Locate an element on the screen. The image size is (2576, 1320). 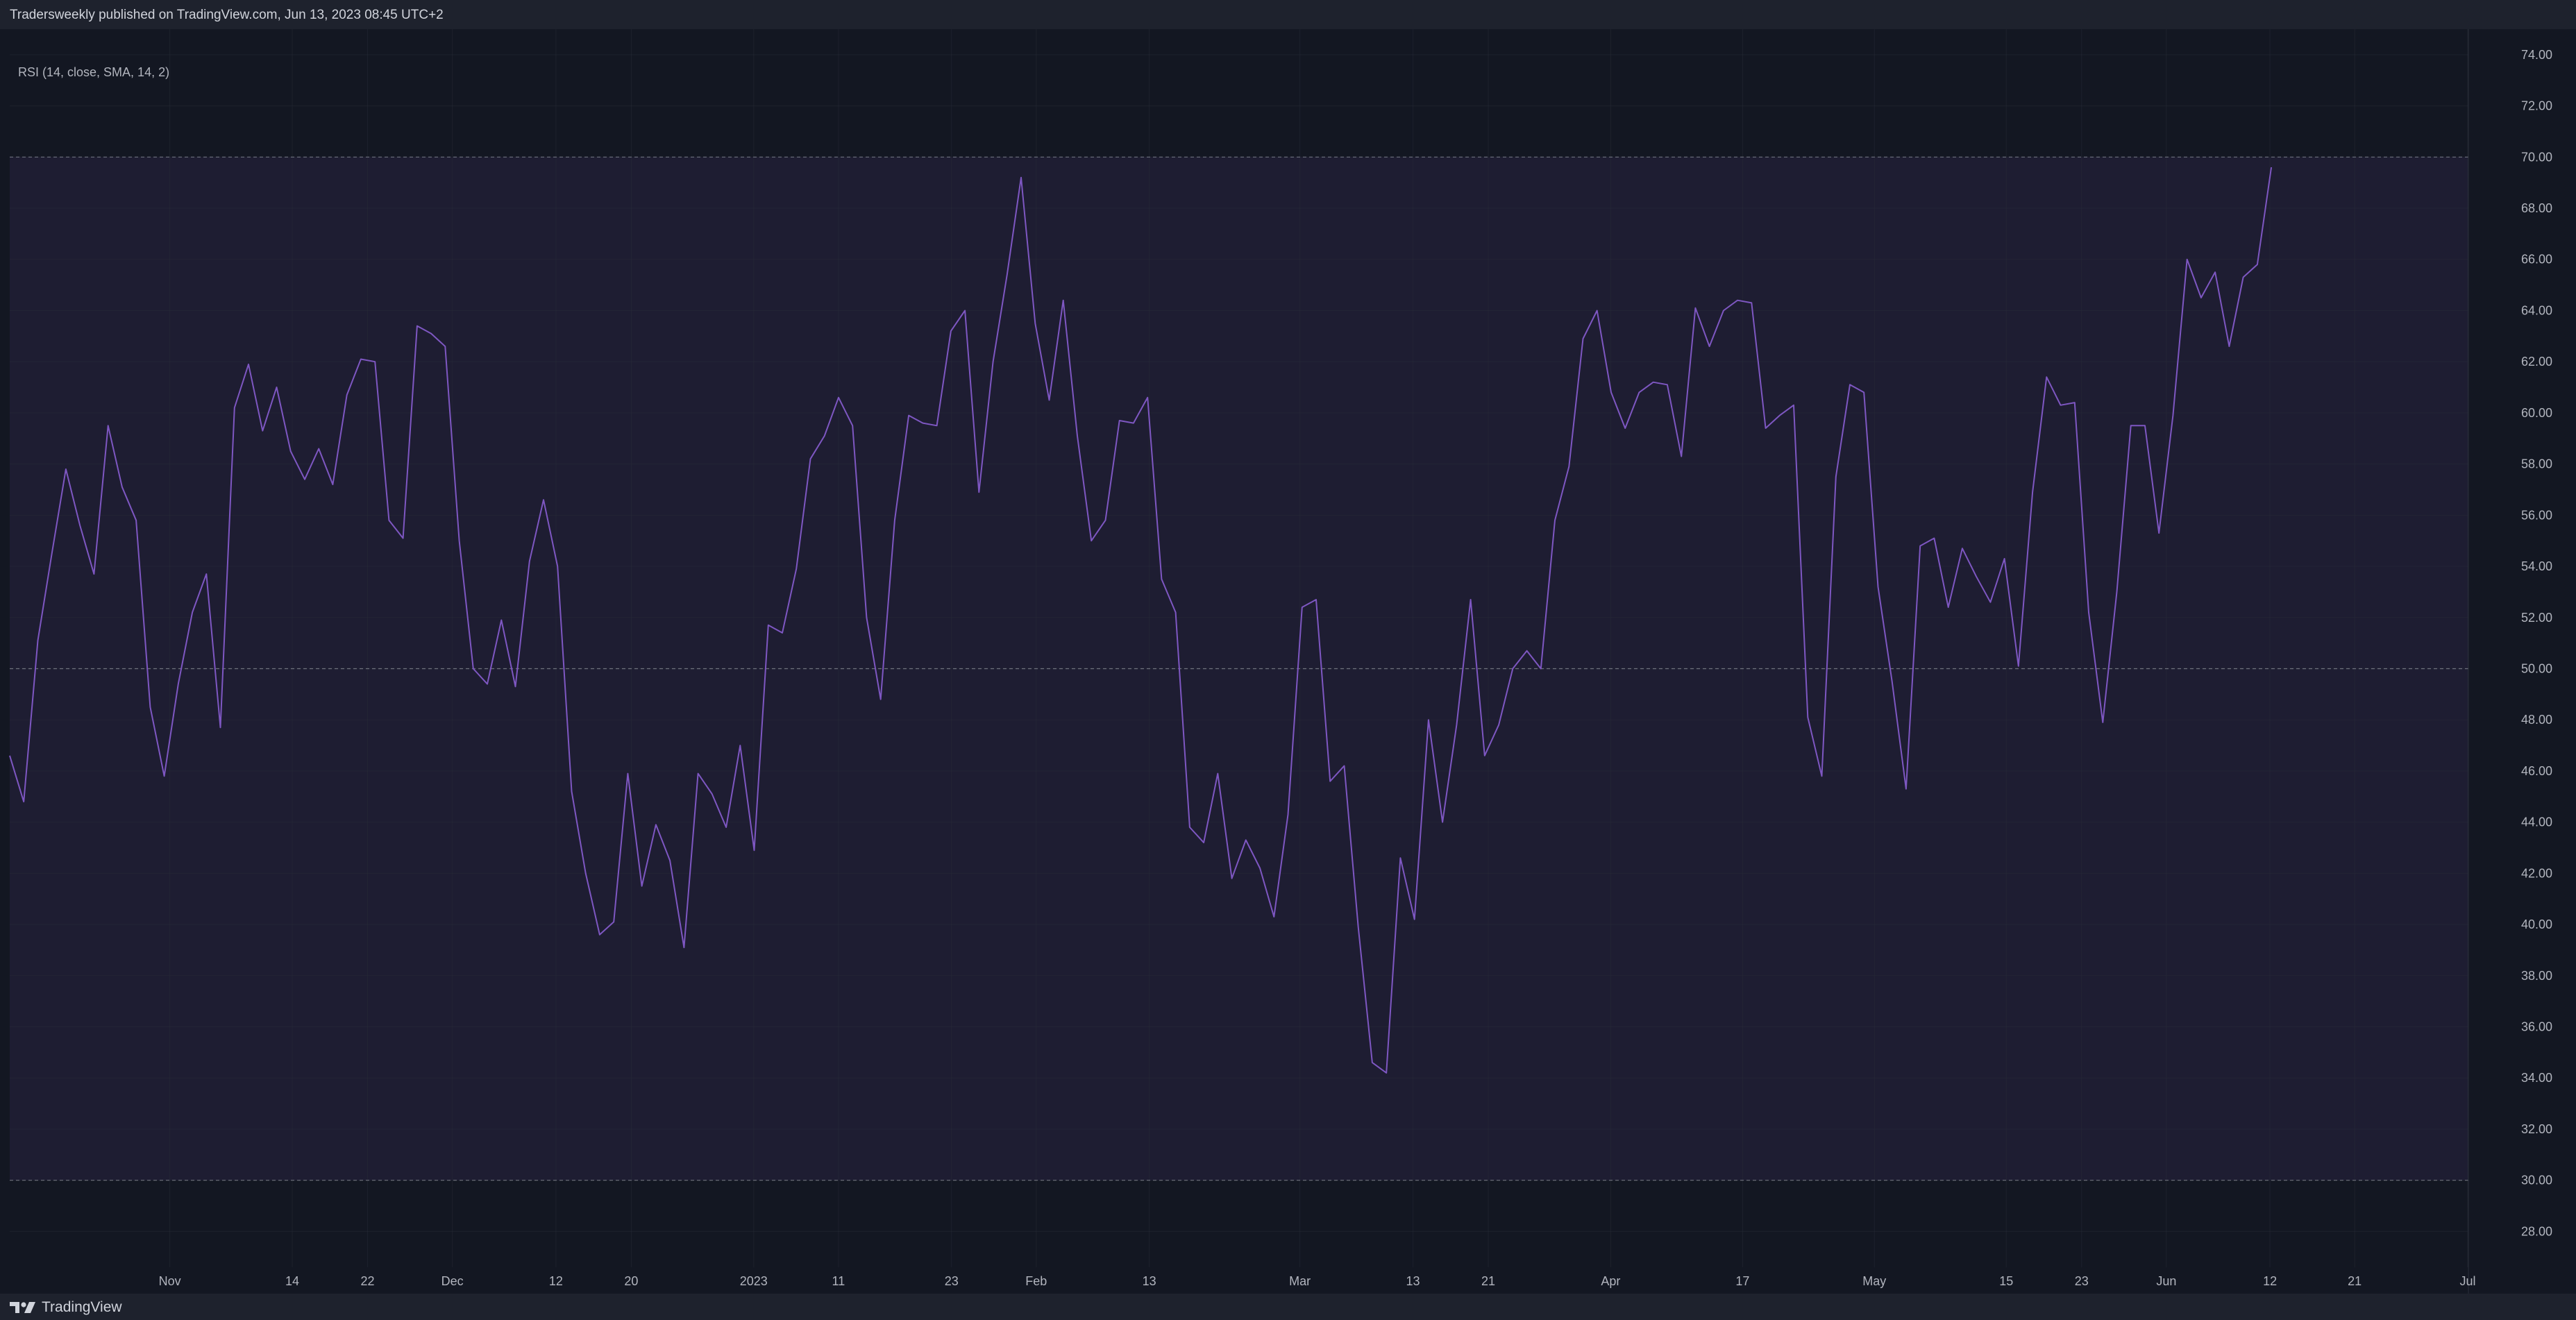
x-tick-label: 22 is located at coordinates (368, 1281).